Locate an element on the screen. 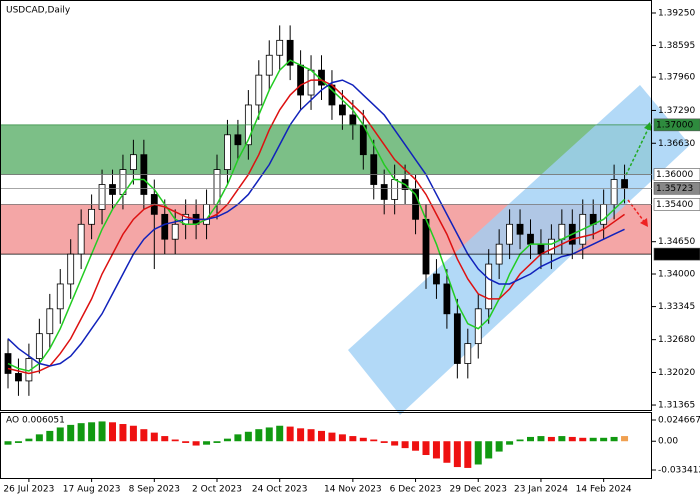  x-tick-label: 8 Sep 2023 is located at coordinates (154, 490).